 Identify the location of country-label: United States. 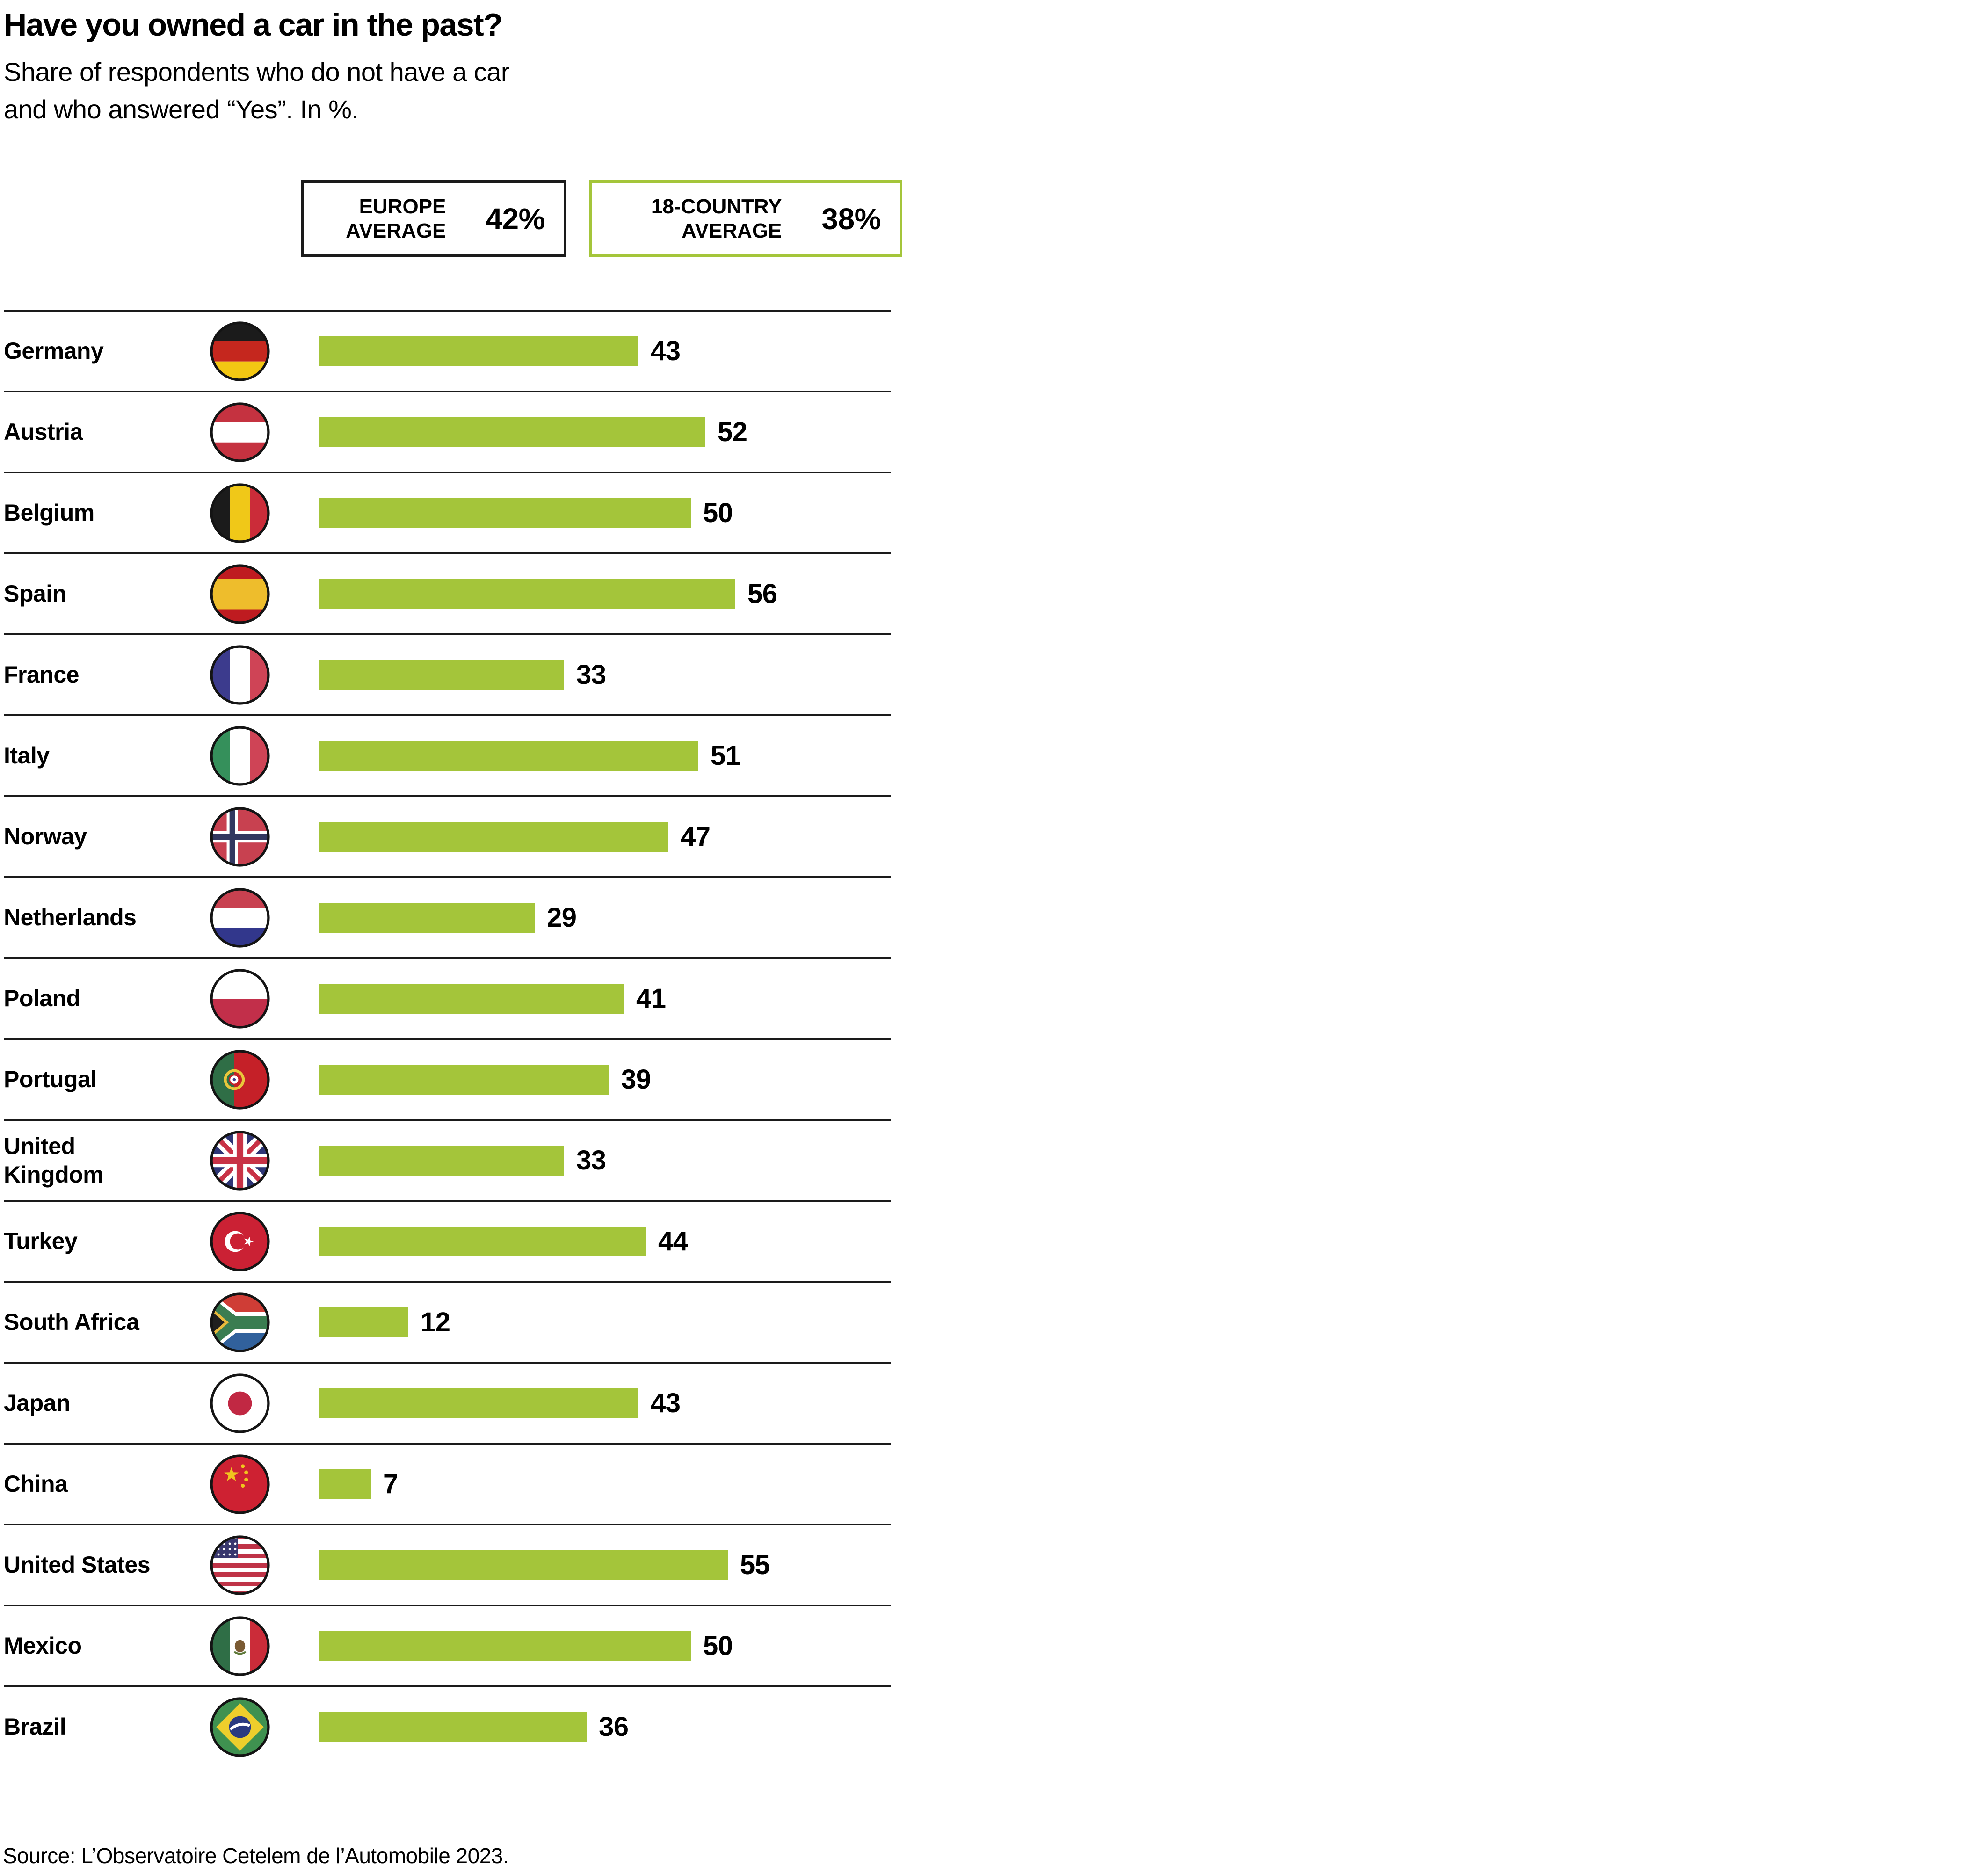
(77, 1565).